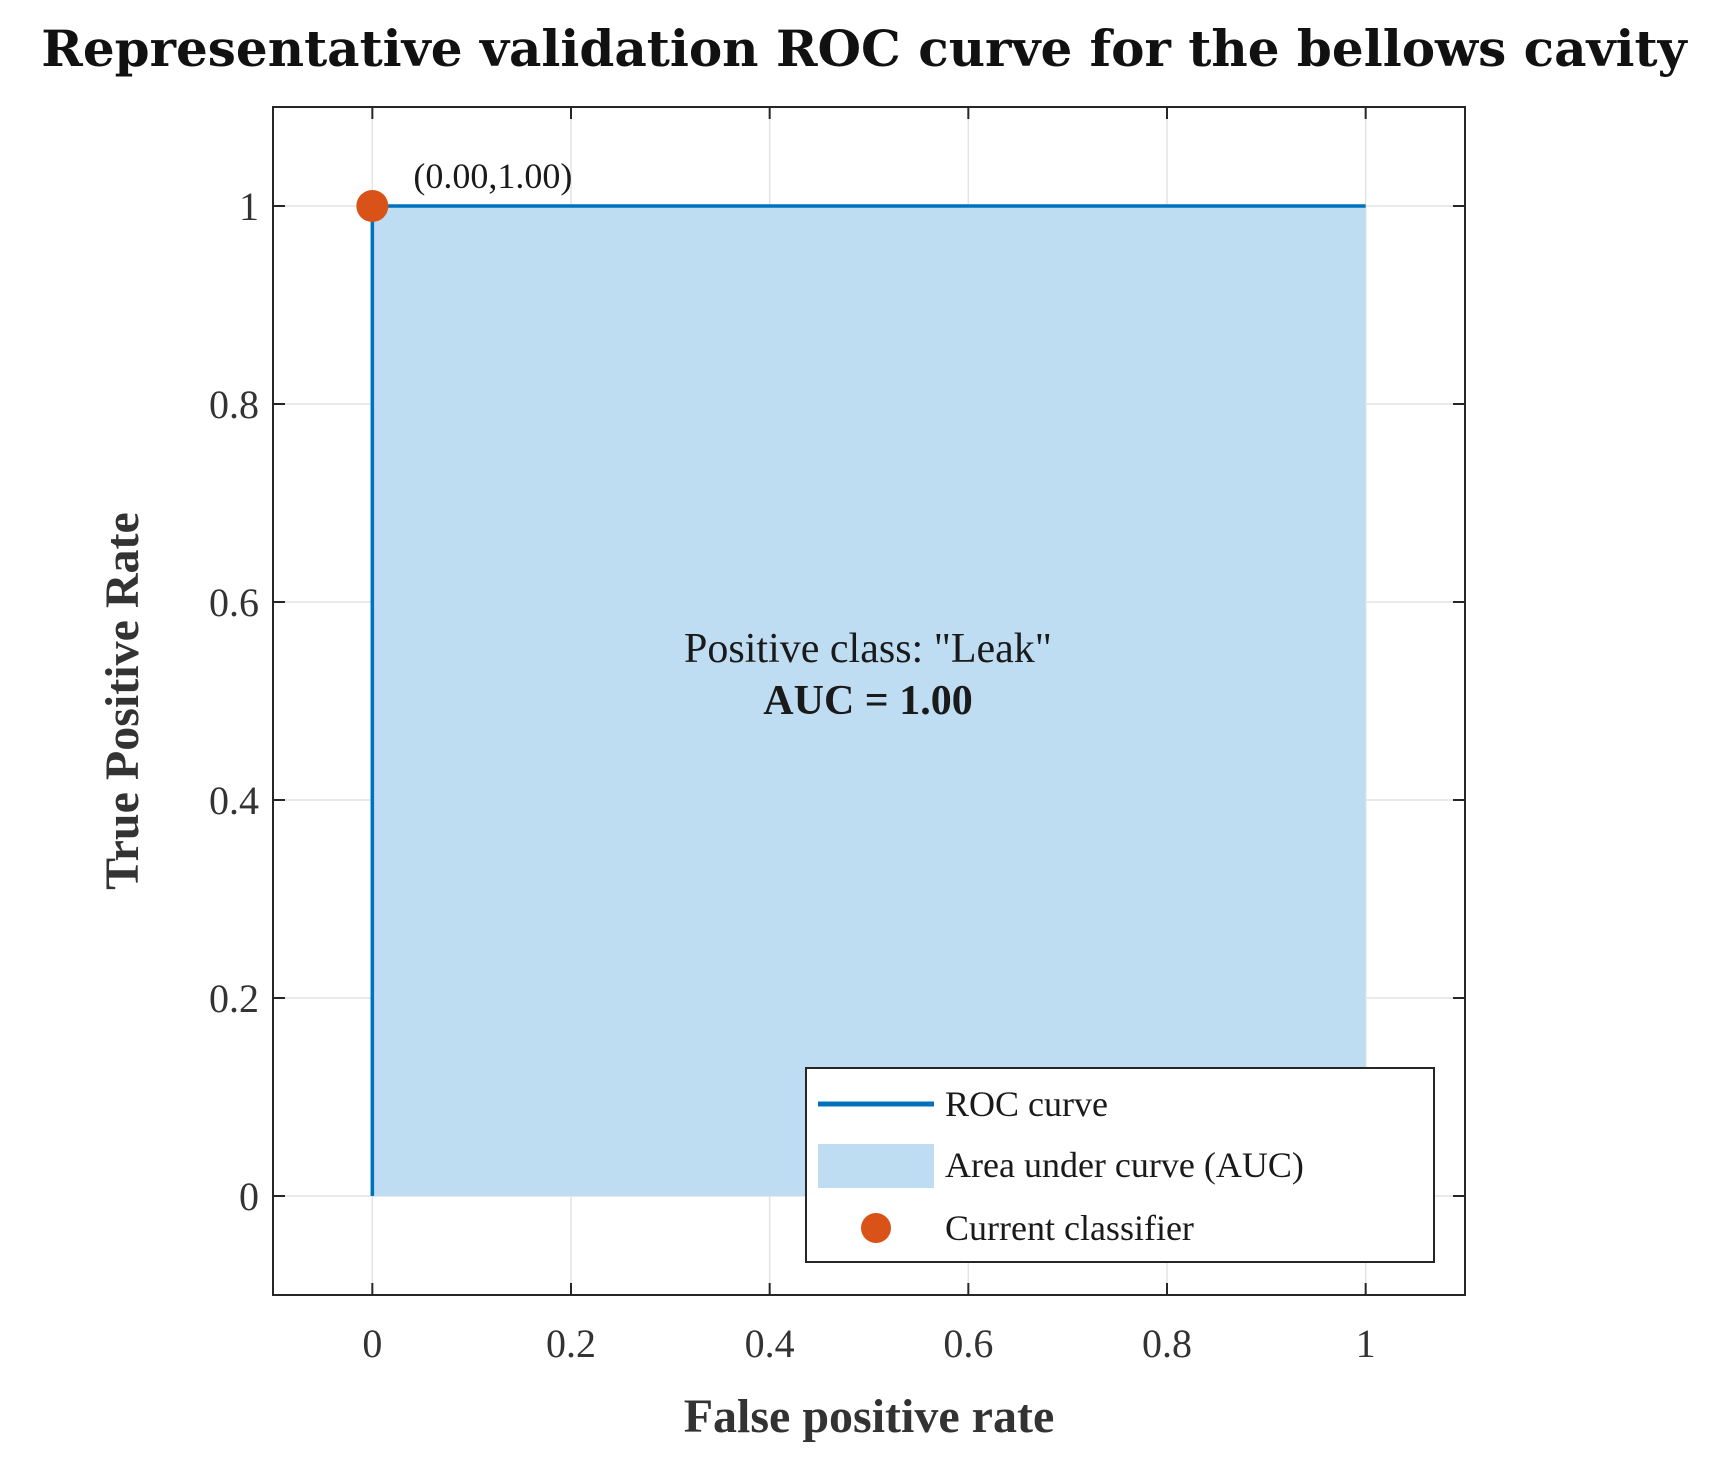 The image size is (1728, 1469). I want to click on x-axis-label: False positive rate, so click(869, 1416).